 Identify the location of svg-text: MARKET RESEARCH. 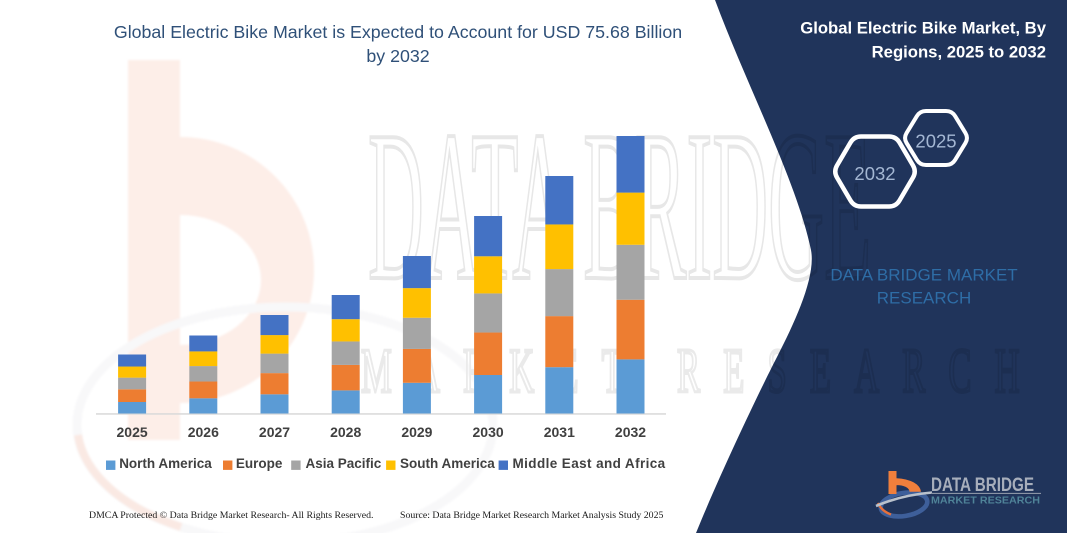
(985, 500).